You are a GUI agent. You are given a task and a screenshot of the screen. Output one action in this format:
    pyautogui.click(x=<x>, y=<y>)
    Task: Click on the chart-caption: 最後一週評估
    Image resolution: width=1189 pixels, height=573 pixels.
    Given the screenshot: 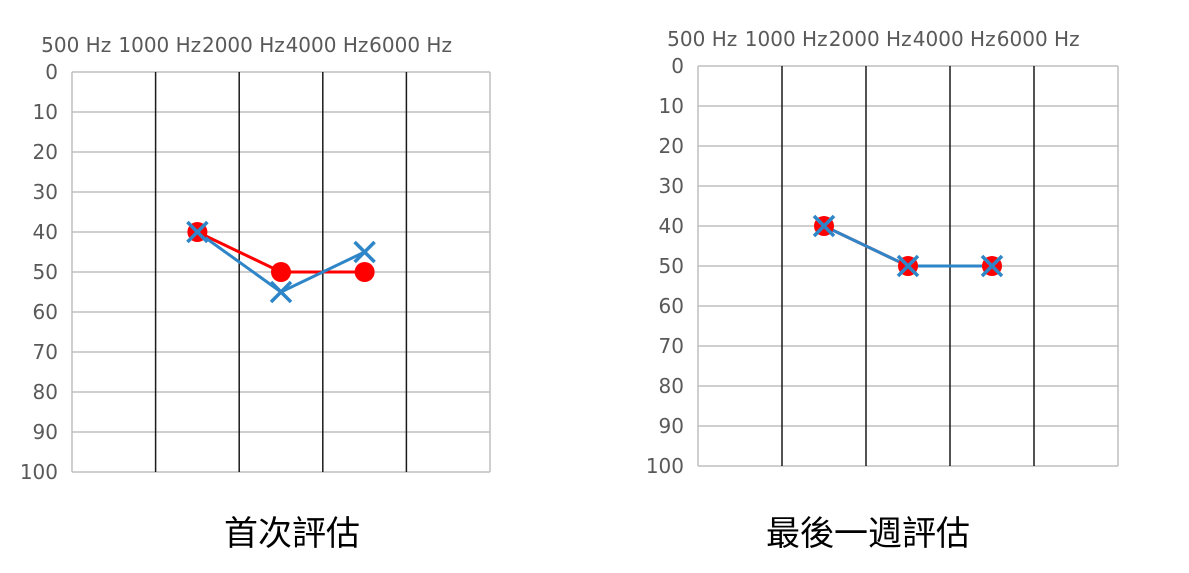 What is the action you would take?
    pyautogui.click(x=868, y=534)
    